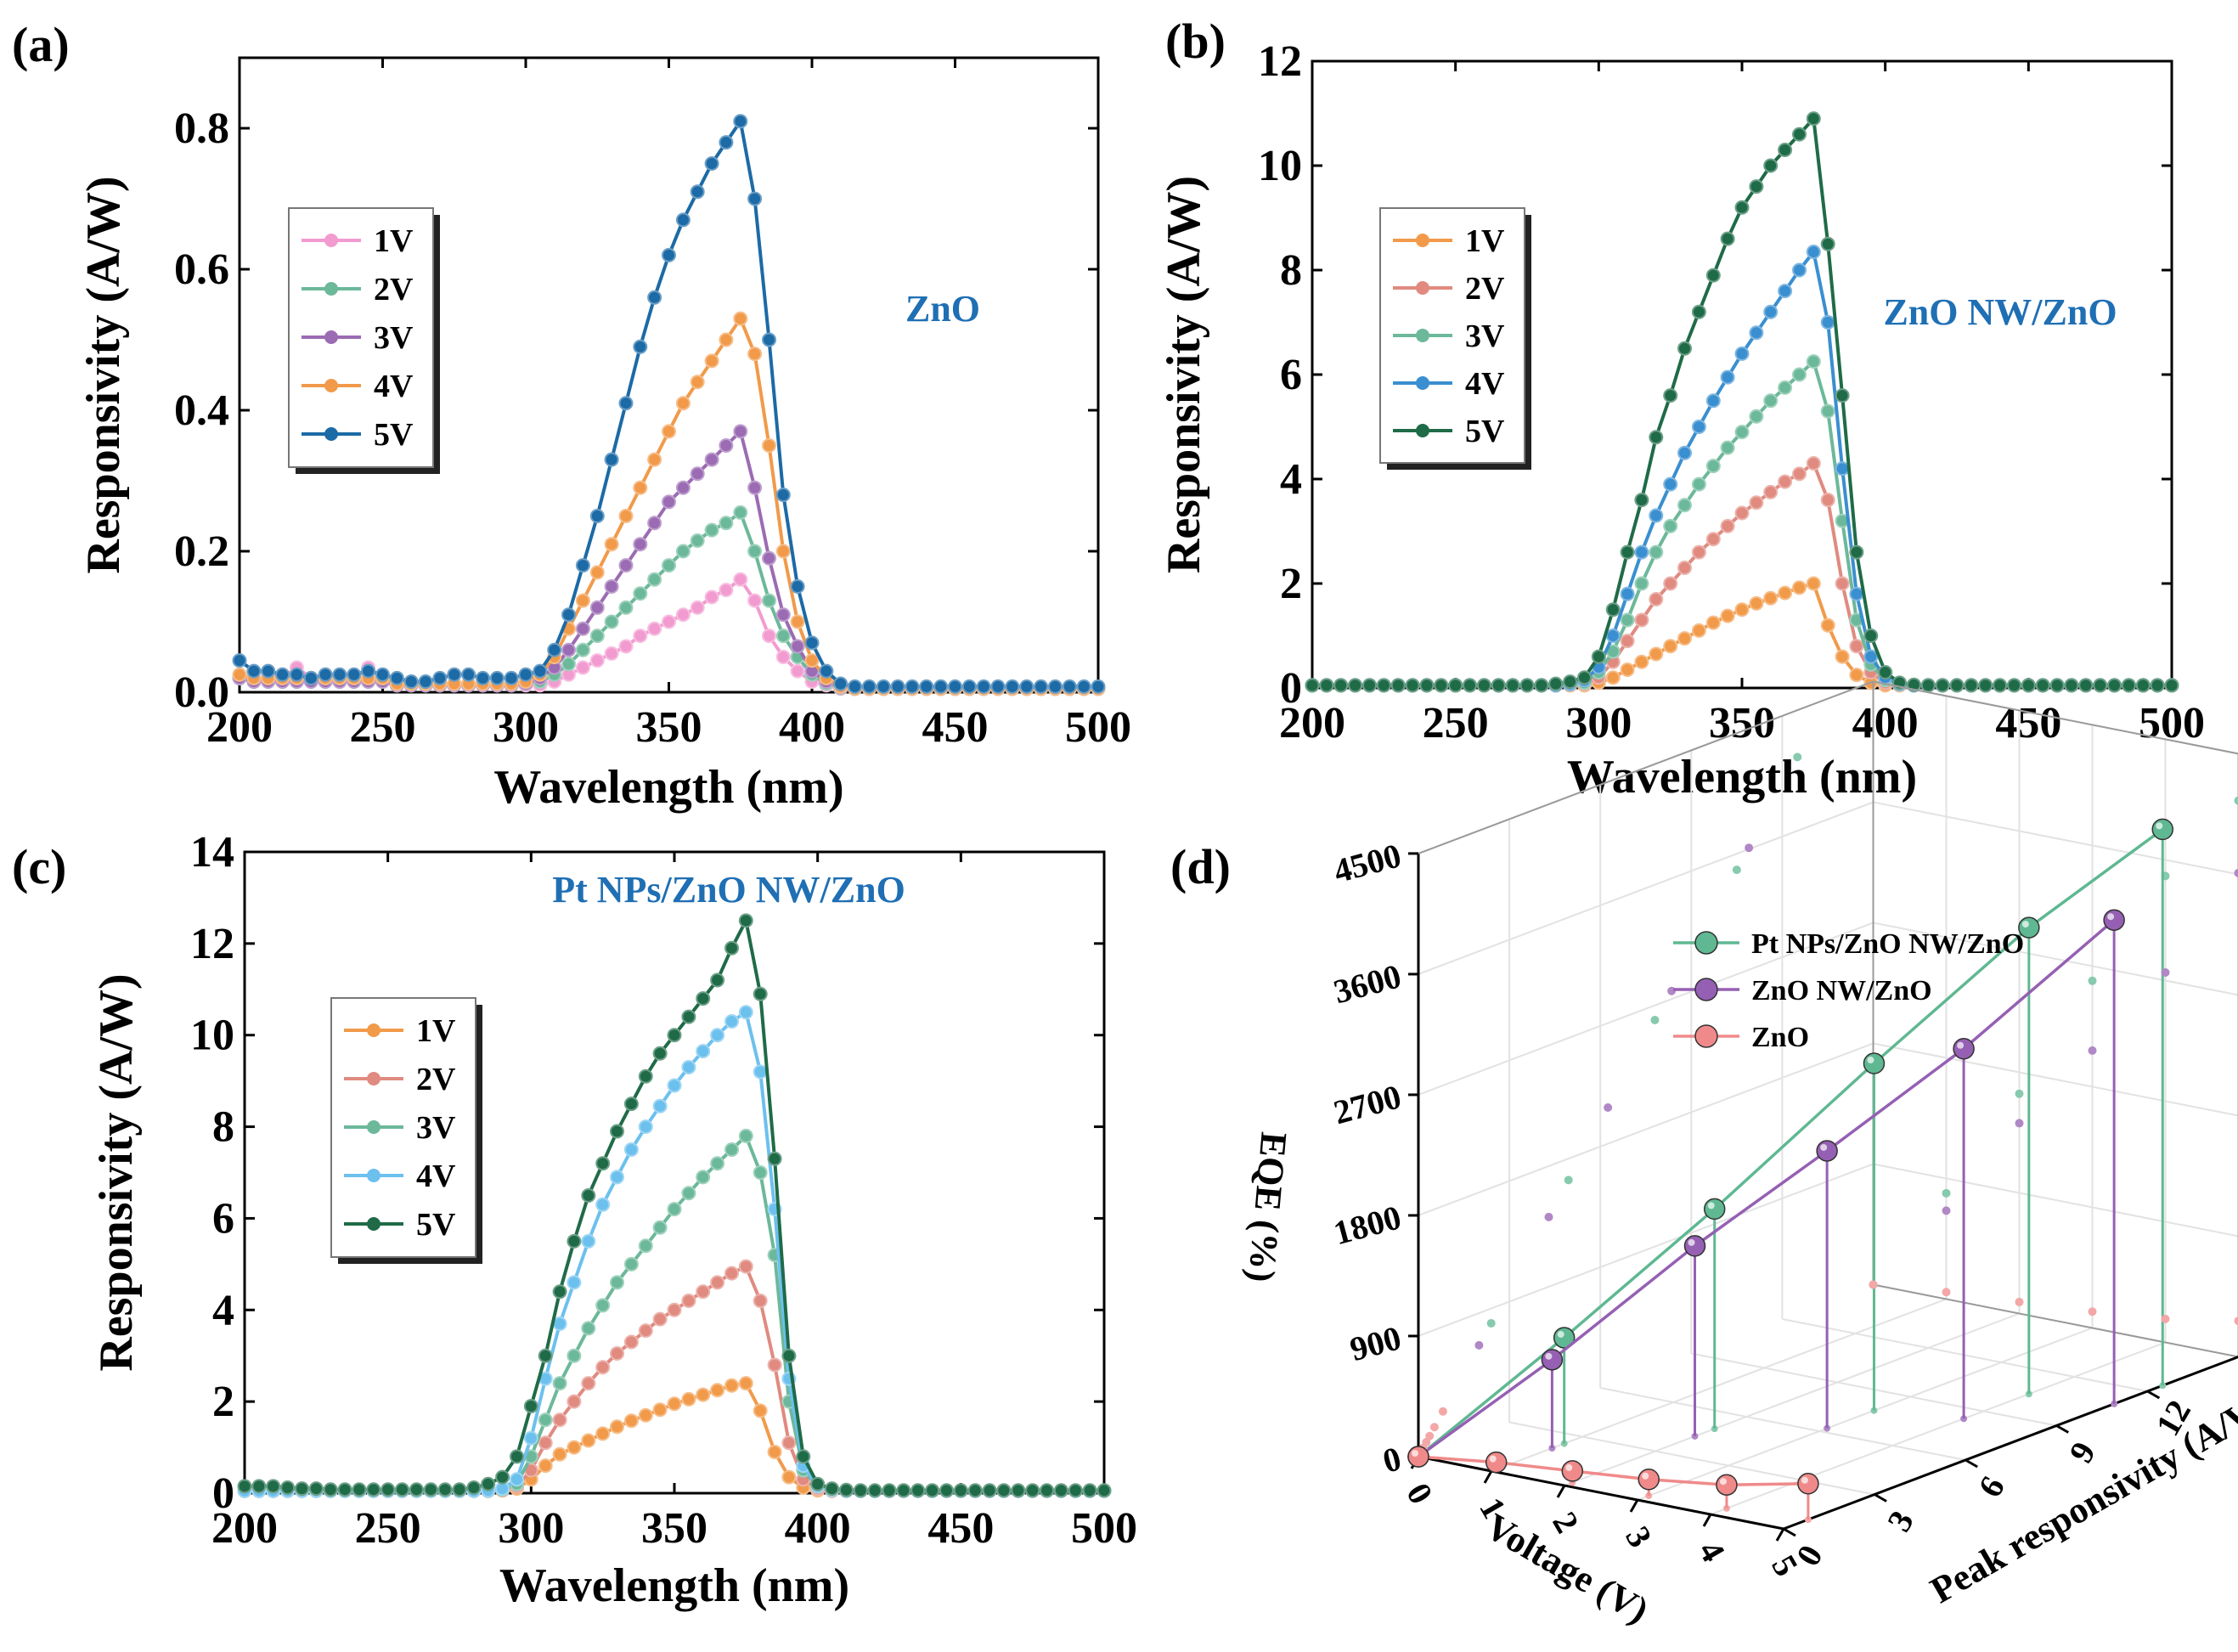  What do you see at coordinates (1184, 374) in the screenshot?
I see `y-axis-title: Responsivity (A/W)` at bounding box center [1184, 374].